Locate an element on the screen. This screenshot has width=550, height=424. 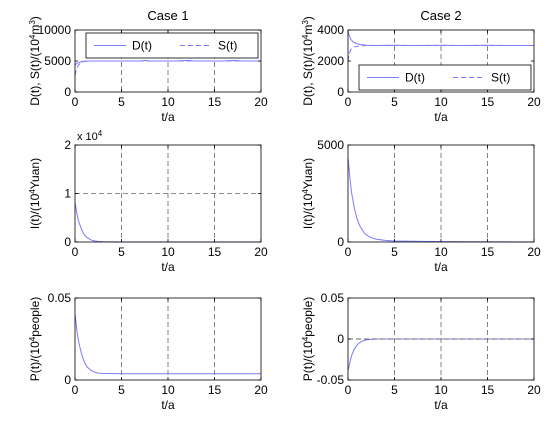
y-tick-label: 10000 is located at coordinates (55, 30).